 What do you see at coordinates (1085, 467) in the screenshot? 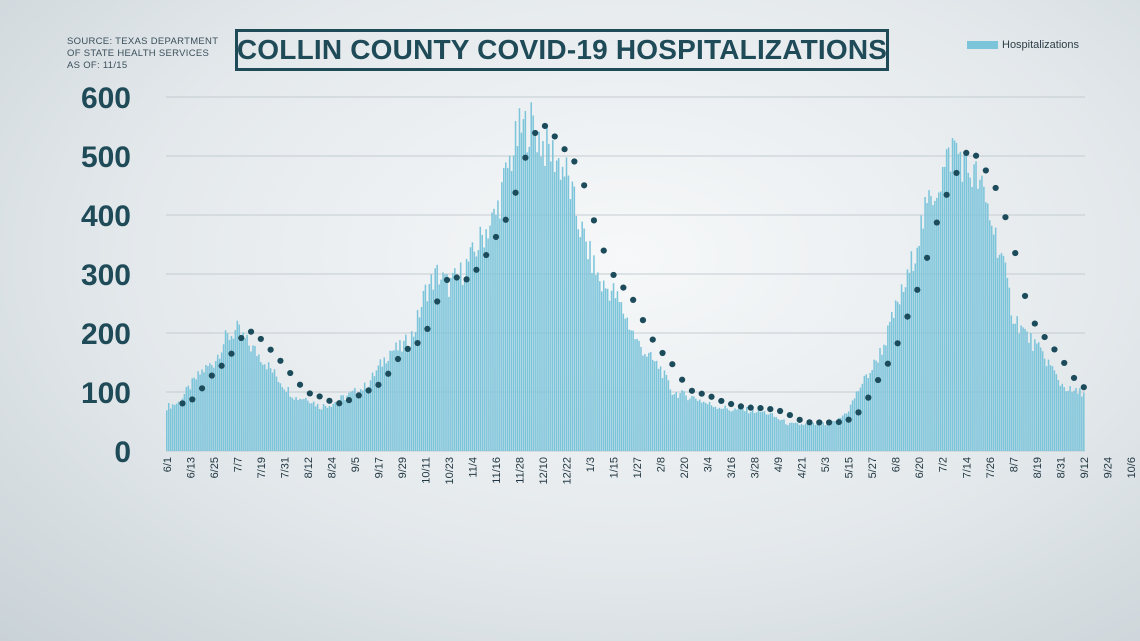
I see `x-tick-label-39: 9/12` at bounding box center [1085, 467].